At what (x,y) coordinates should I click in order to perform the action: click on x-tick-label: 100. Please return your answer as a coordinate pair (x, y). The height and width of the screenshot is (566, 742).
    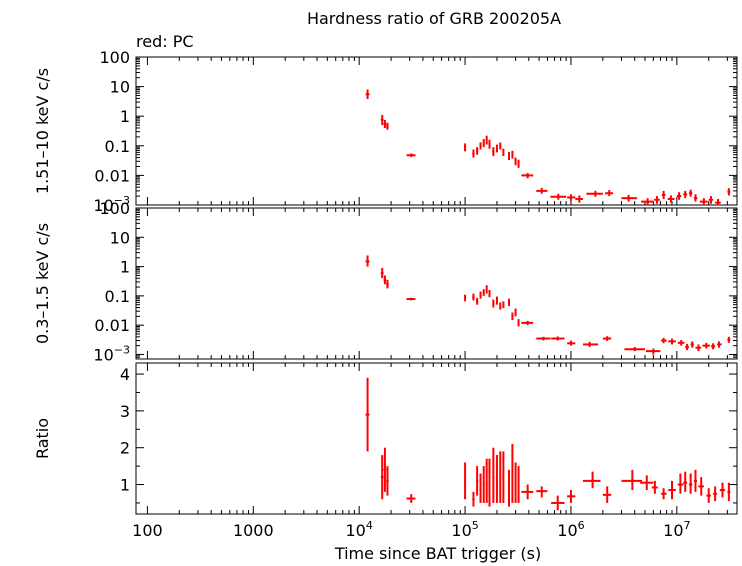
    Looking at the image, I should click on (147, 530).